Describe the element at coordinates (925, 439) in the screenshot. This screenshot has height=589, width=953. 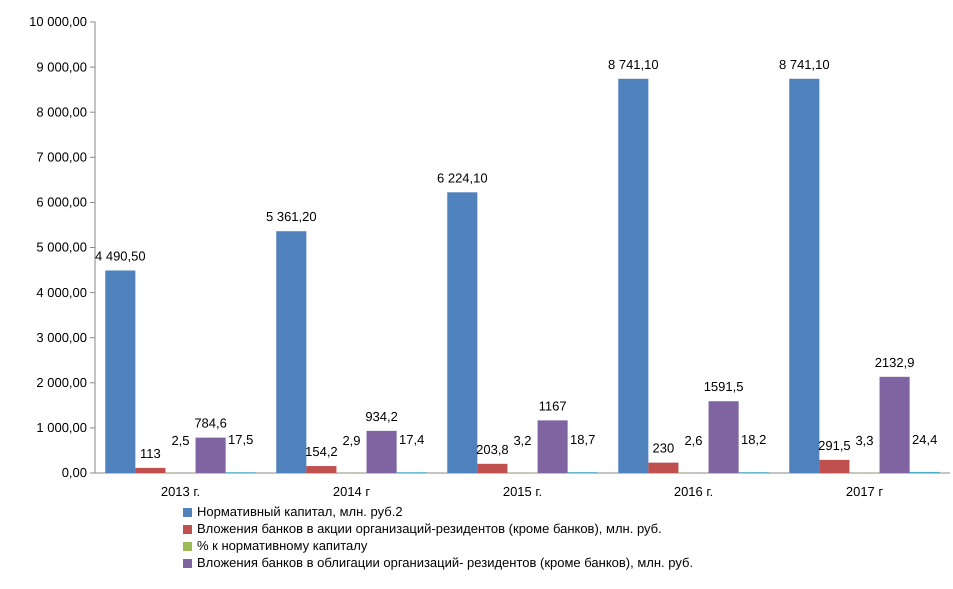
I see `data-label: 24,4` at that location.